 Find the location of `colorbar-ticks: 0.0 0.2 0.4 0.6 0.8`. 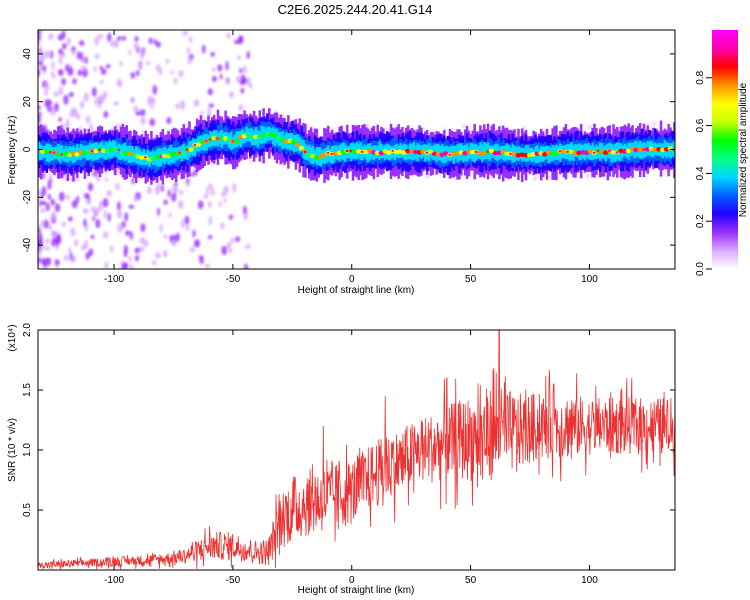

colorbar-ticks: 0.0 0.2 0.4 0.6 0.8 is located at coordinates (703, 173).